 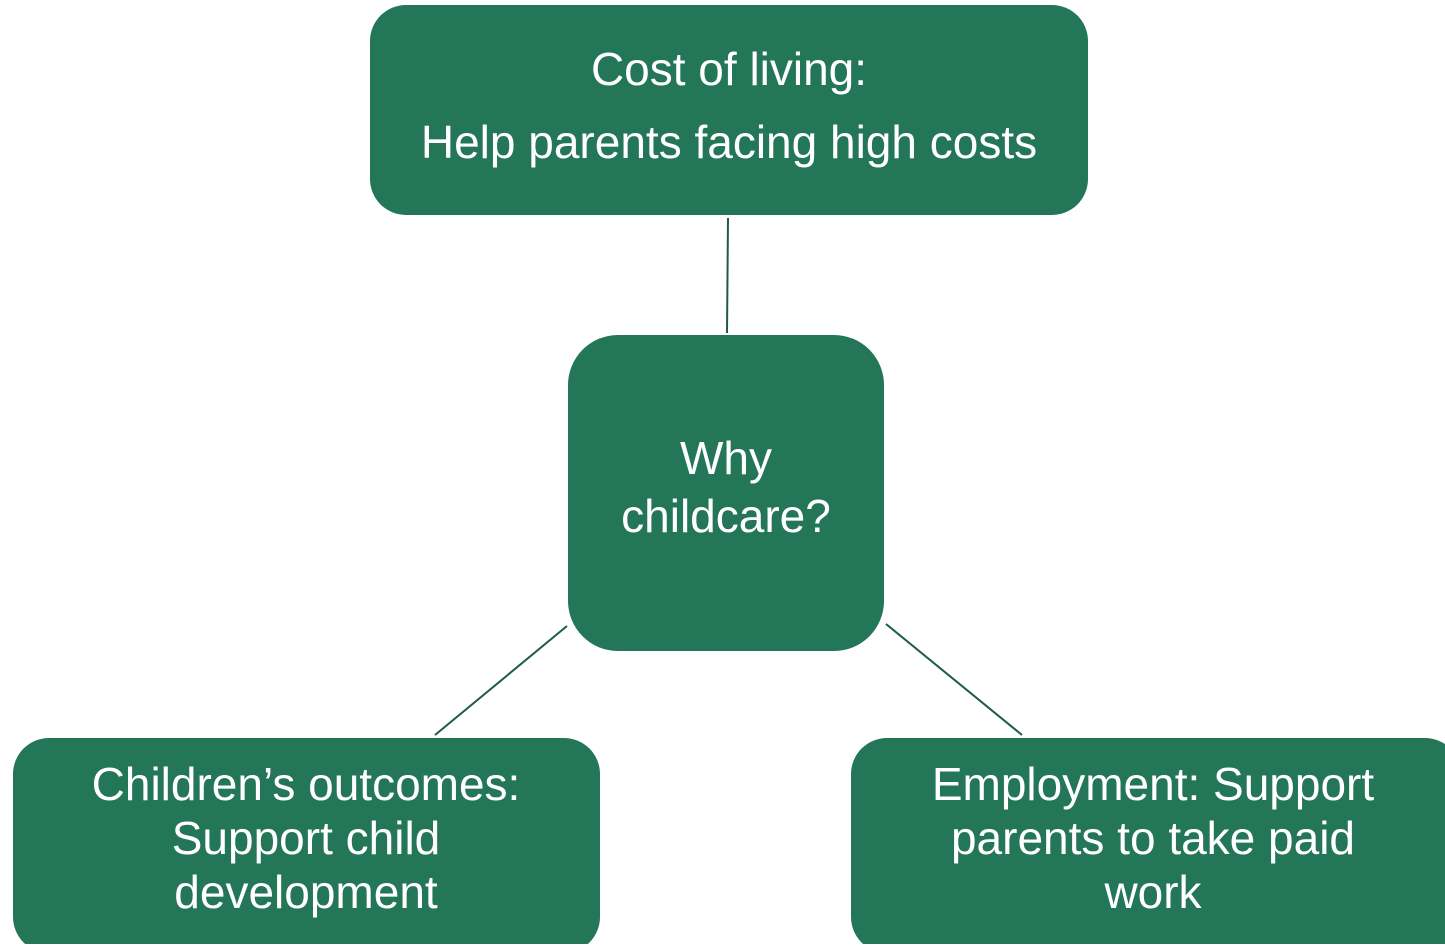 What do you see at coordinates (726, 516) in the screenshot?
I see `node-label: childcare?` at bounding box center [726, 516].